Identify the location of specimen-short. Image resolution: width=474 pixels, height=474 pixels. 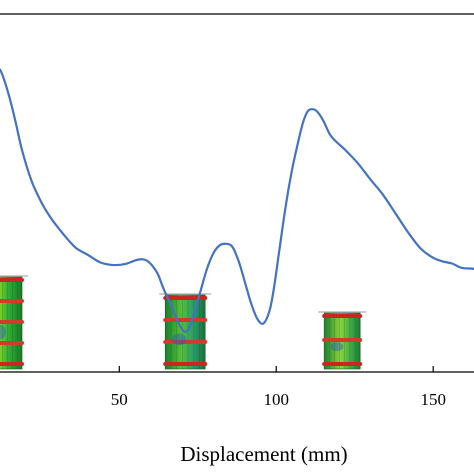
(342, 340).